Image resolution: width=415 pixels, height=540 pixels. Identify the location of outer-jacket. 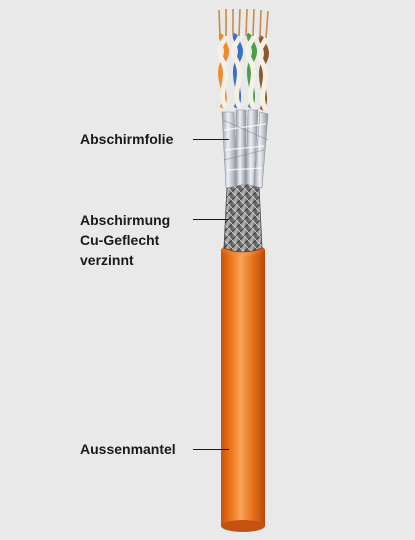
(243, 388).